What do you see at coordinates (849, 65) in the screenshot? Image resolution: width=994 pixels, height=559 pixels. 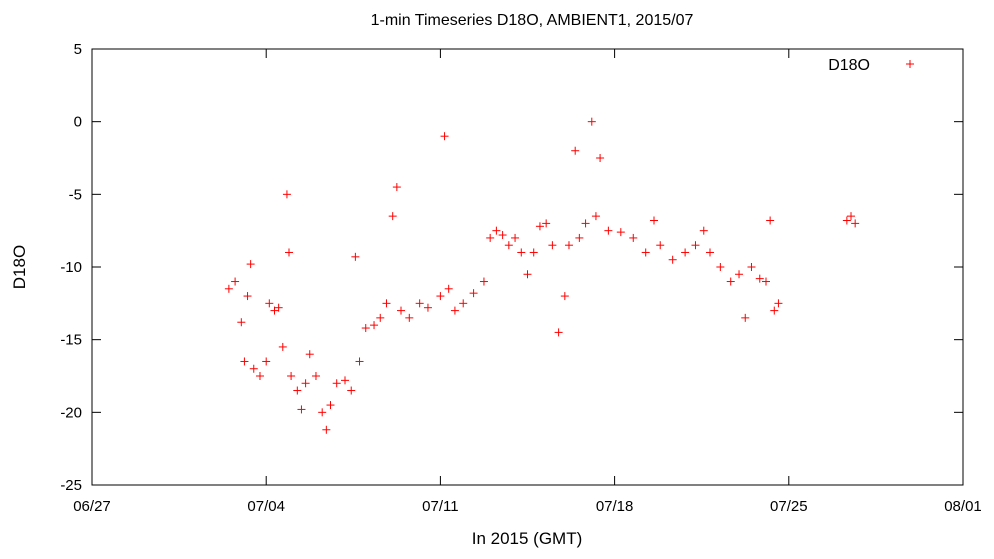 I see `legend-label: D18O` at bounding box center [849, 65].